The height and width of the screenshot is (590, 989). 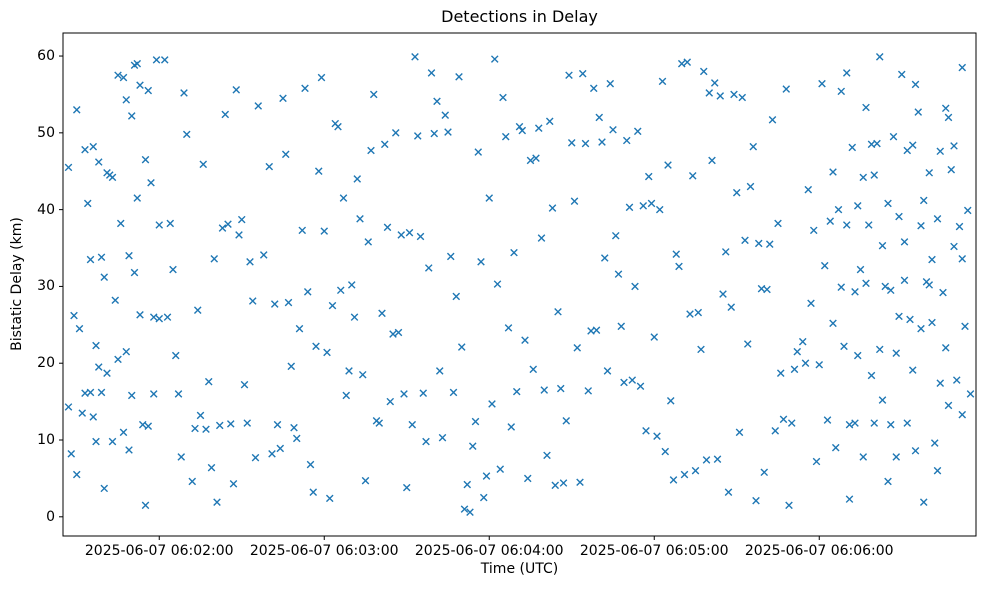 What do you see at coordinates (489, 551) in the screenshot?
I see `x-axis-tick-label: 2025-06-07 06:04:00` at bounding box center [489, 551].